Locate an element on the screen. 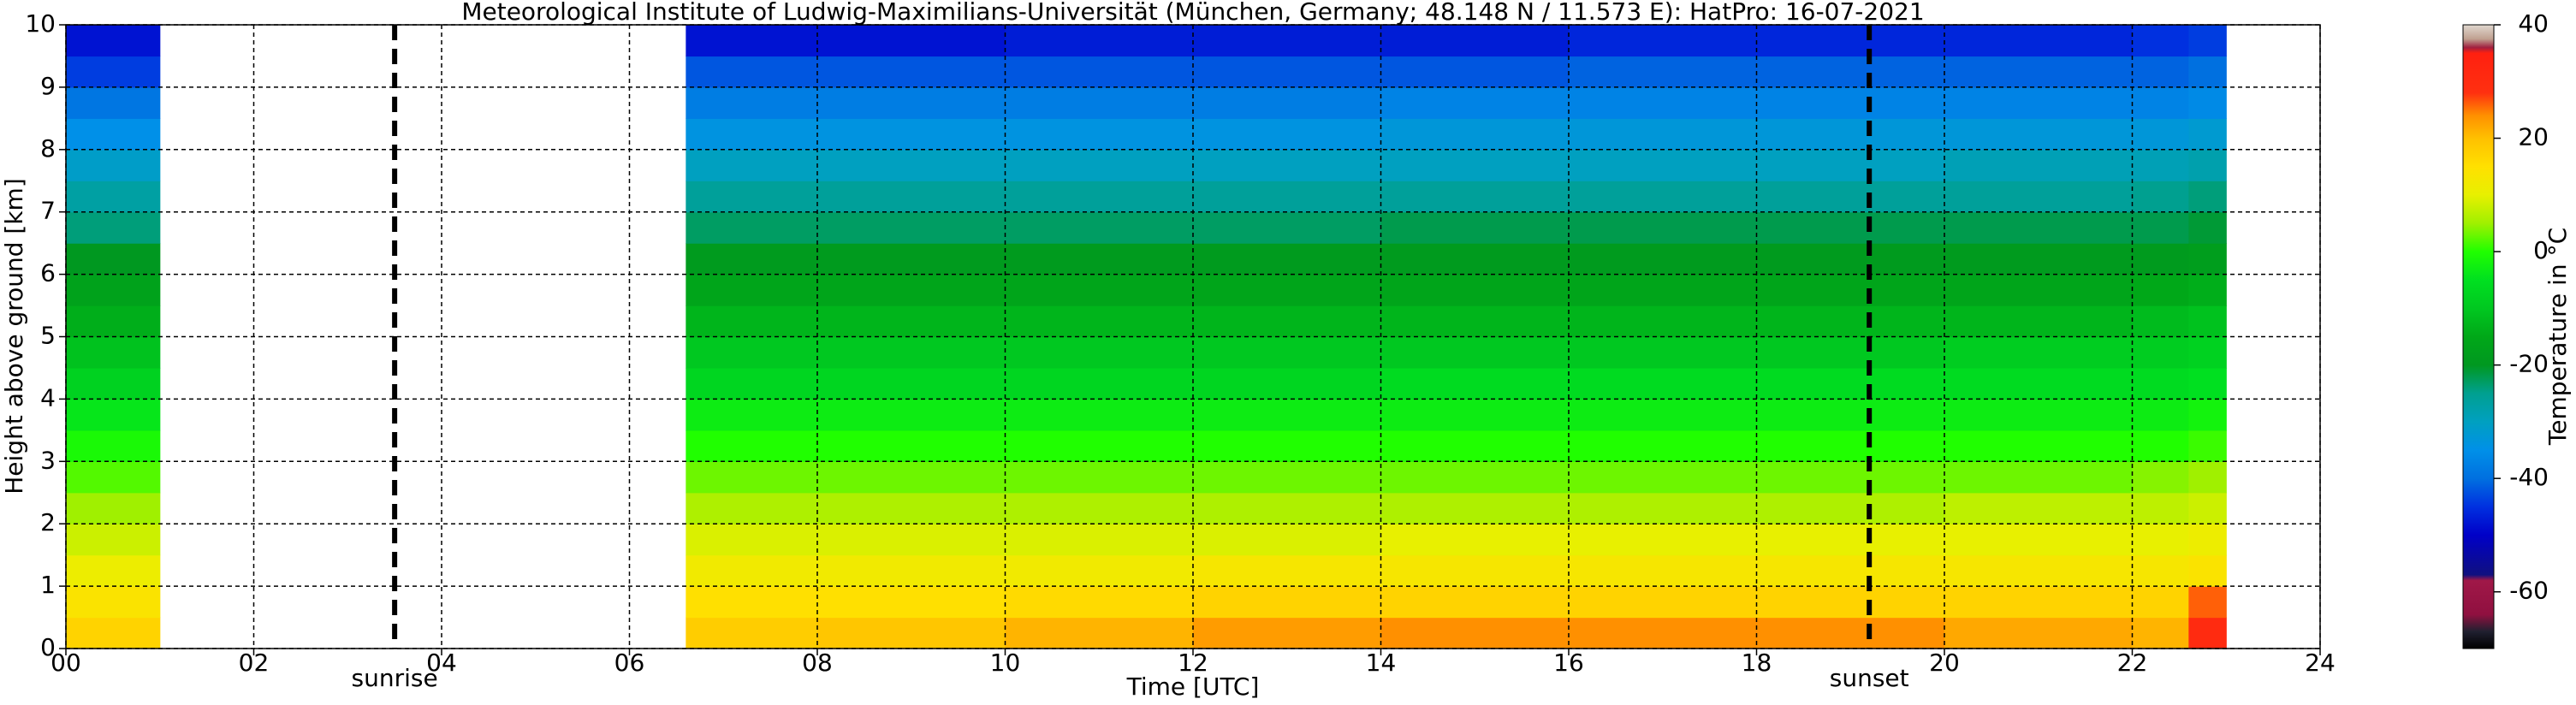 Image resolution: width=2576 pixels, height=705 pixels. x-tick-label: 04 is located at coordinates (441, 663).